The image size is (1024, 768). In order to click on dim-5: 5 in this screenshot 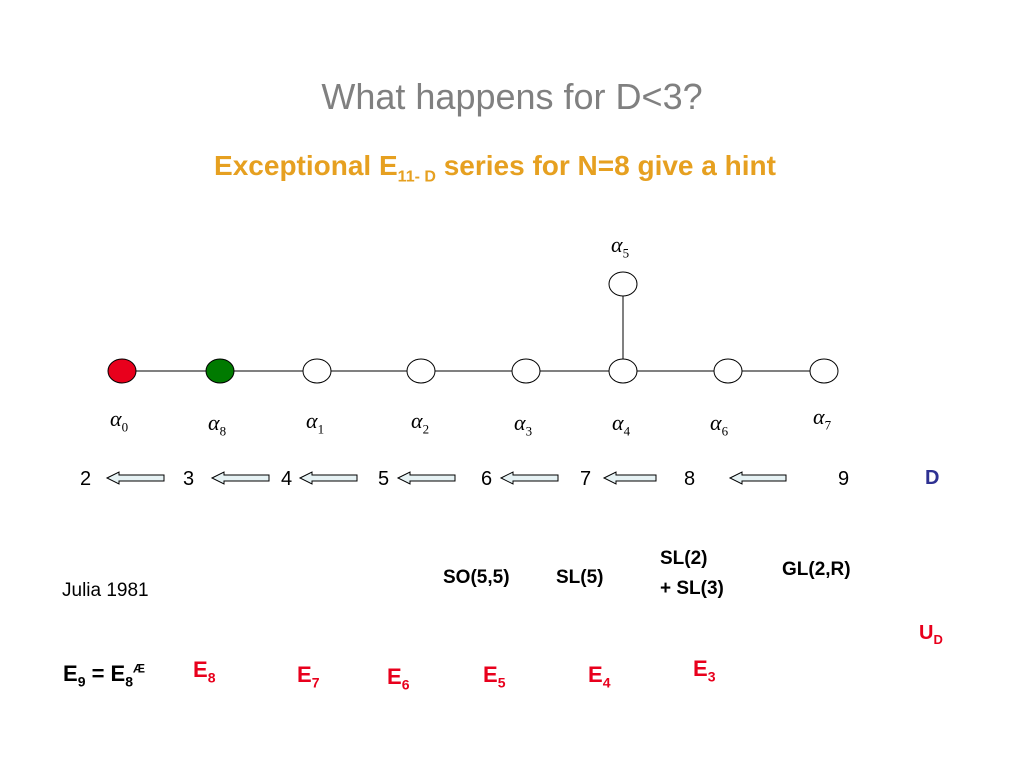, I will do `click(384, 479)`.